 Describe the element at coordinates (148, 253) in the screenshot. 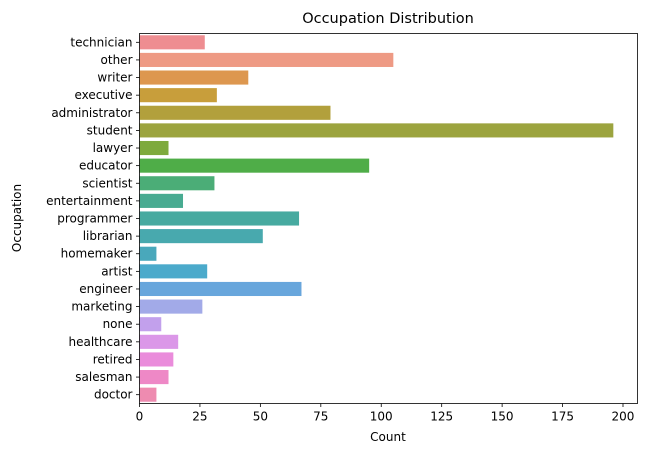

I see `bar-homemaker` at that location.